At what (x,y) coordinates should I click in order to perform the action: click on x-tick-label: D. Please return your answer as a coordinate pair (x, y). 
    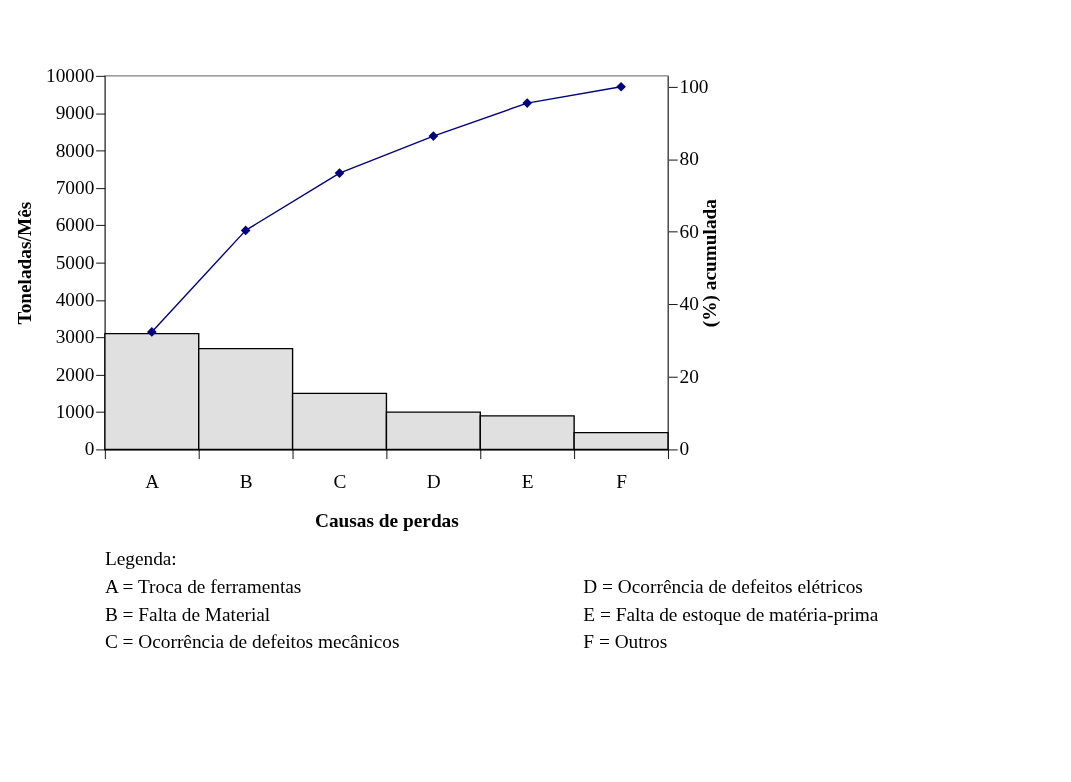
    Looking at the image, I should click on (433, 481).